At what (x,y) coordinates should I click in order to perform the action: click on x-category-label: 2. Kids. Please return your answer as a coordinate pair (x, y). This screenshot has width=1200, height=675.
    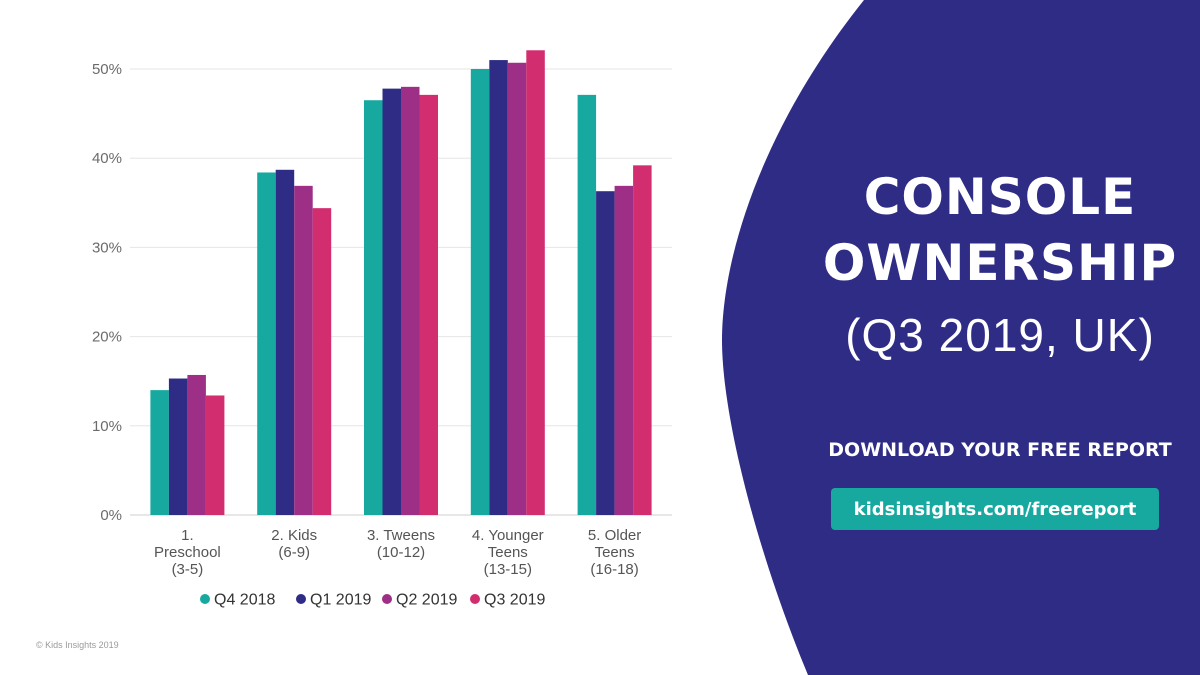
    Looking at the image, I should click on (294, 535).